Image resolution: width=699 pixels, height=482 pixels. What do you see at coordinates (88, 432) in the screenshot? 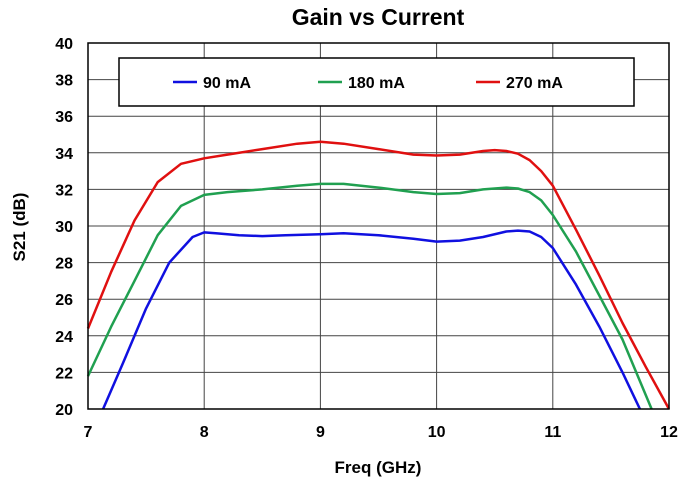
I see `x-tick-label: 7` at bounding box center [88, 432].